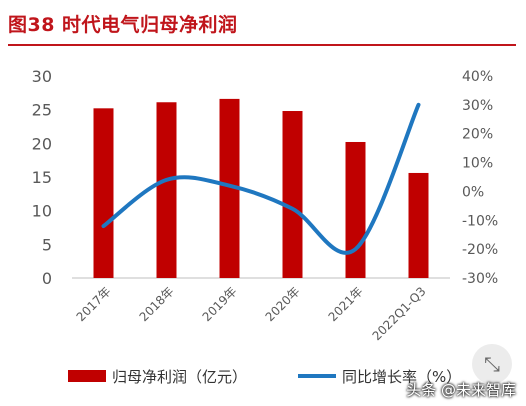 The height and width of the screenshot is (406, 526). Describe the element at coordinates (477, 135) in the screenshot. I see `y-right-tick-label: 20%` at that location.